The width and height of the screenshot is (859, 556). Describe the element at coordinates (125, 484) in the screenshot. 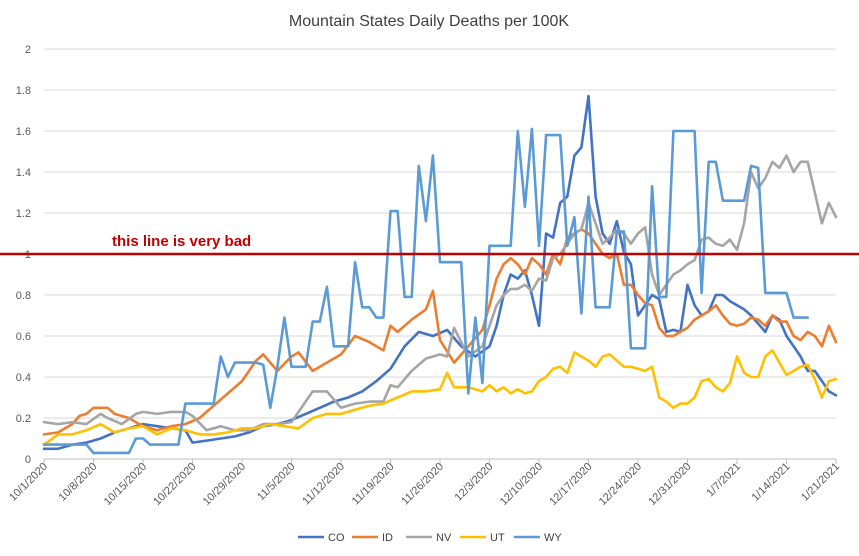

I see `x-tick-label: 10/15/2020` at that location.